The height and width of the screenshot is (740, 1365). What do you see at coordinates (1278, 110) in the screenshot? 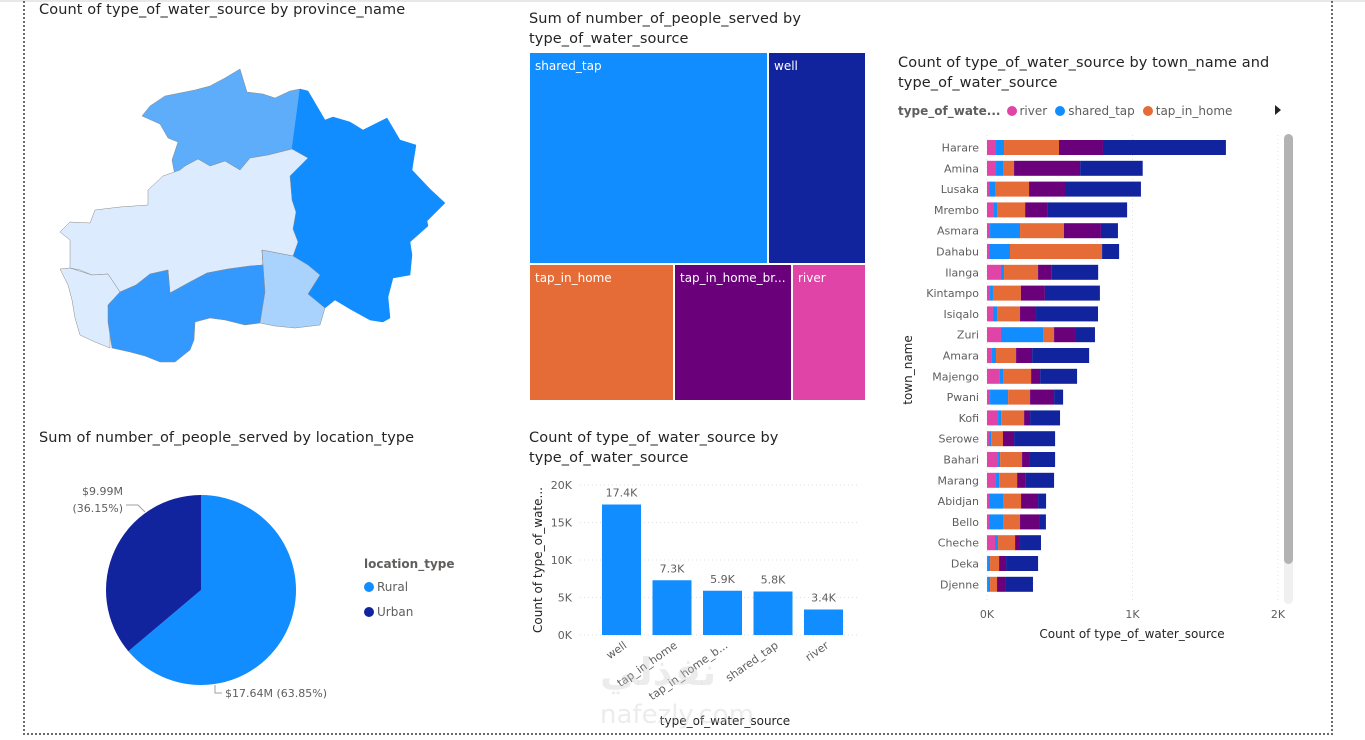
I see `legend-next-arrow-icon` at bounding box center [1278, 110].